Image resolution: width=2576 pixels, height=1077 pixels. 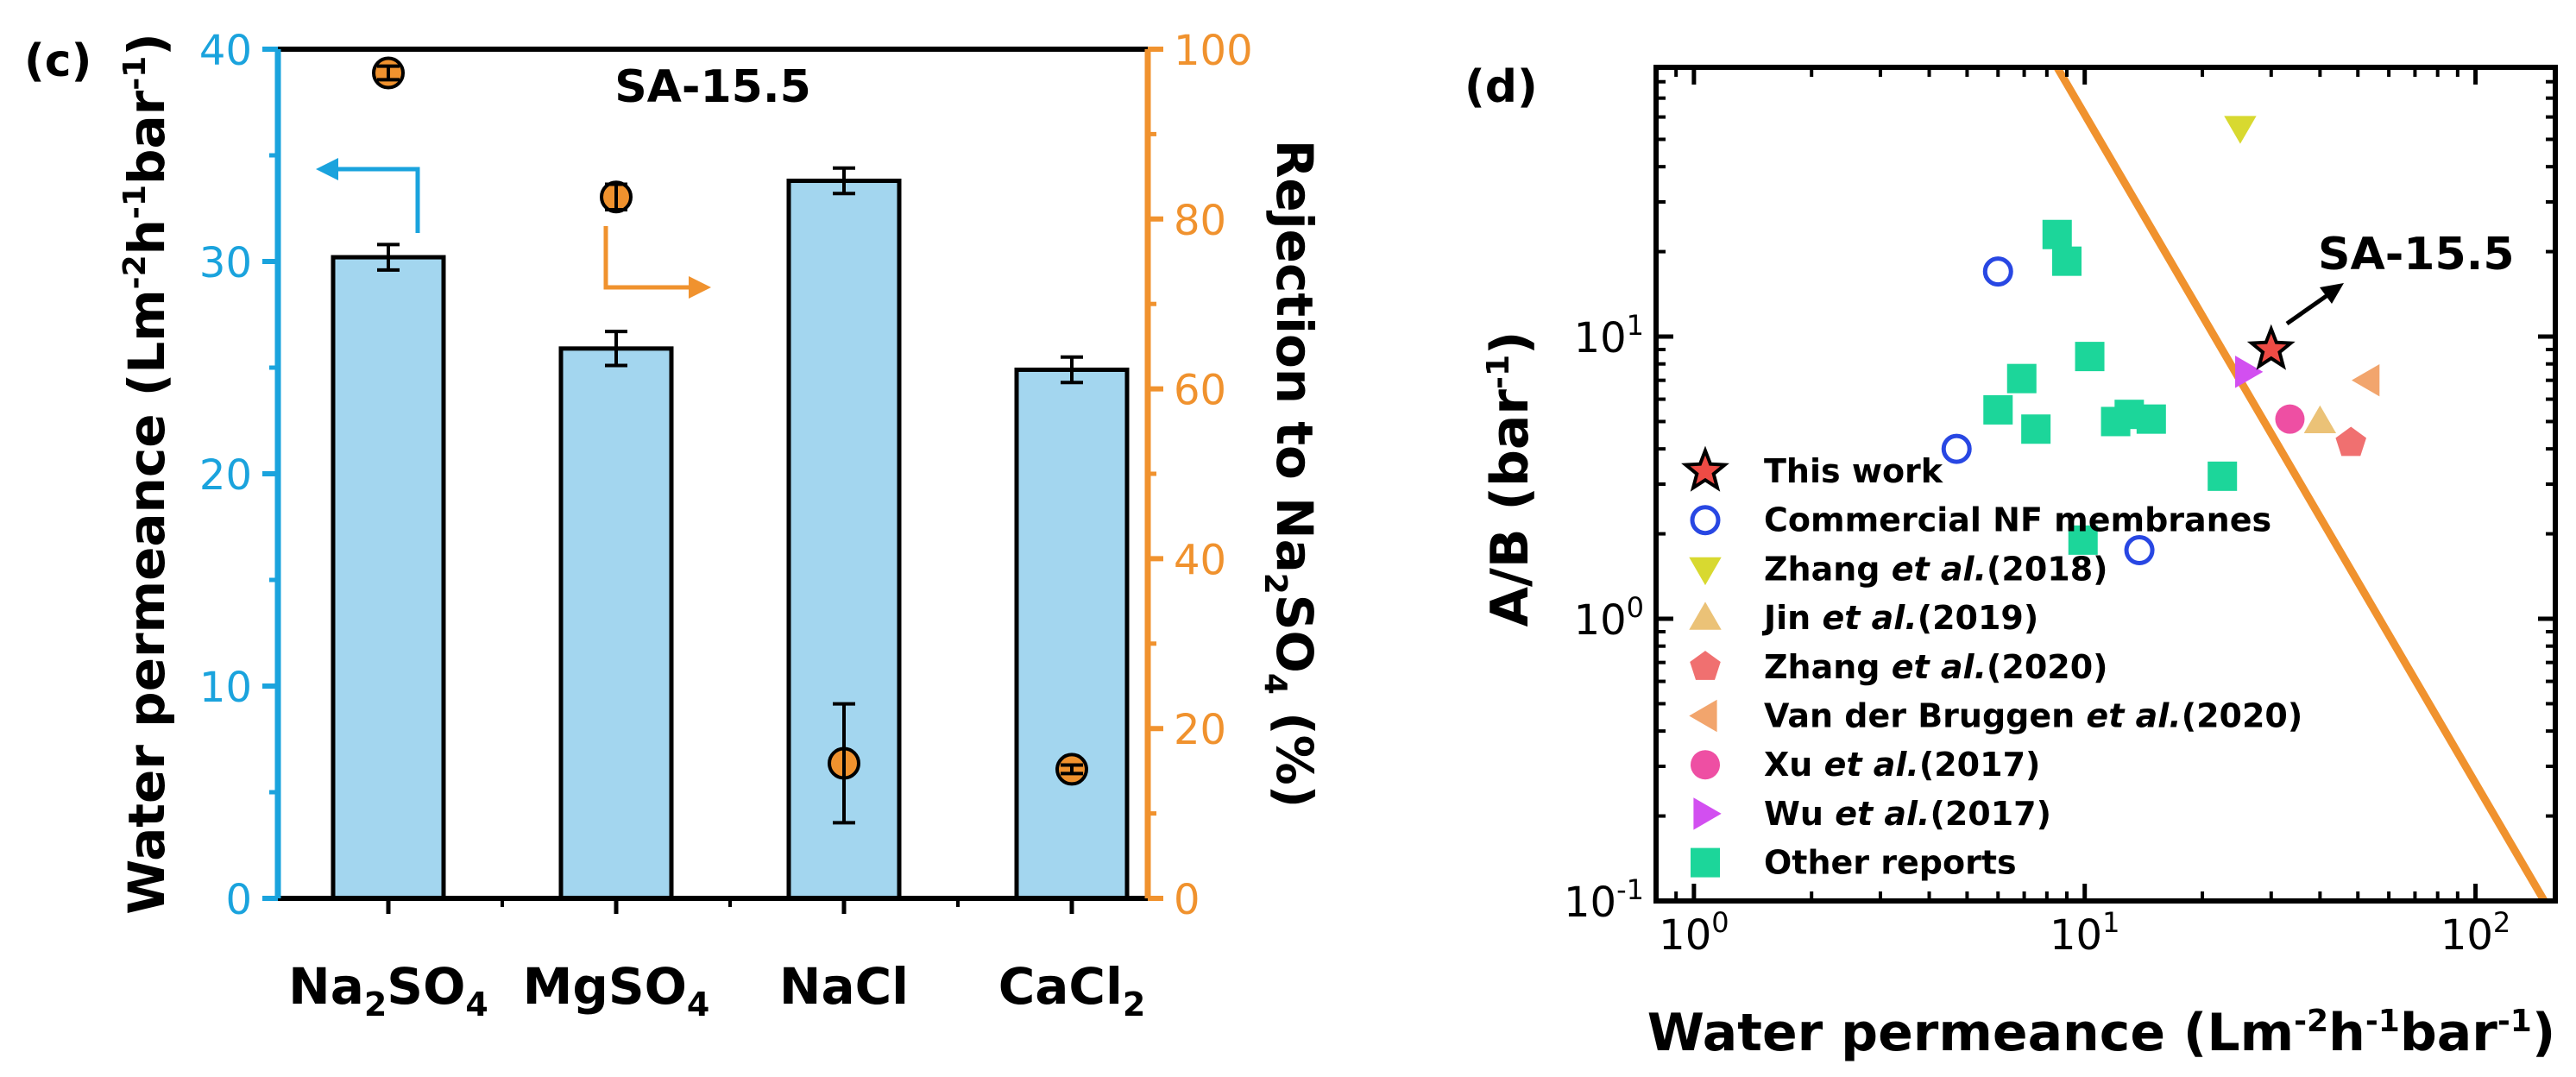 I want to click on point-triangle-left, so click(x=2366, y=380).